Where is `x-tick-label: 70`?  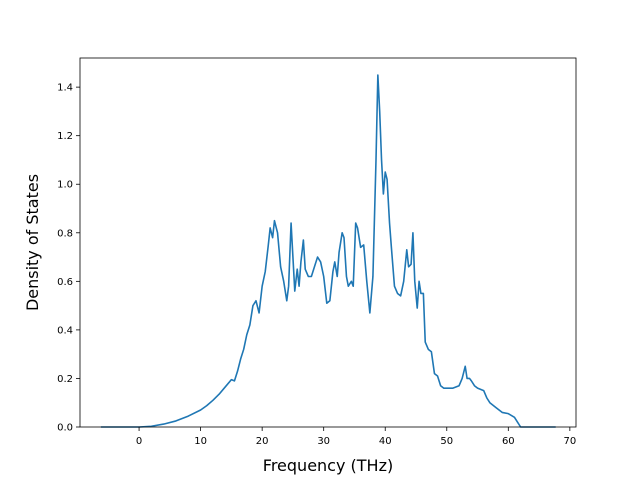 x-tick-label: 70 is located at coordinates (569, 441).